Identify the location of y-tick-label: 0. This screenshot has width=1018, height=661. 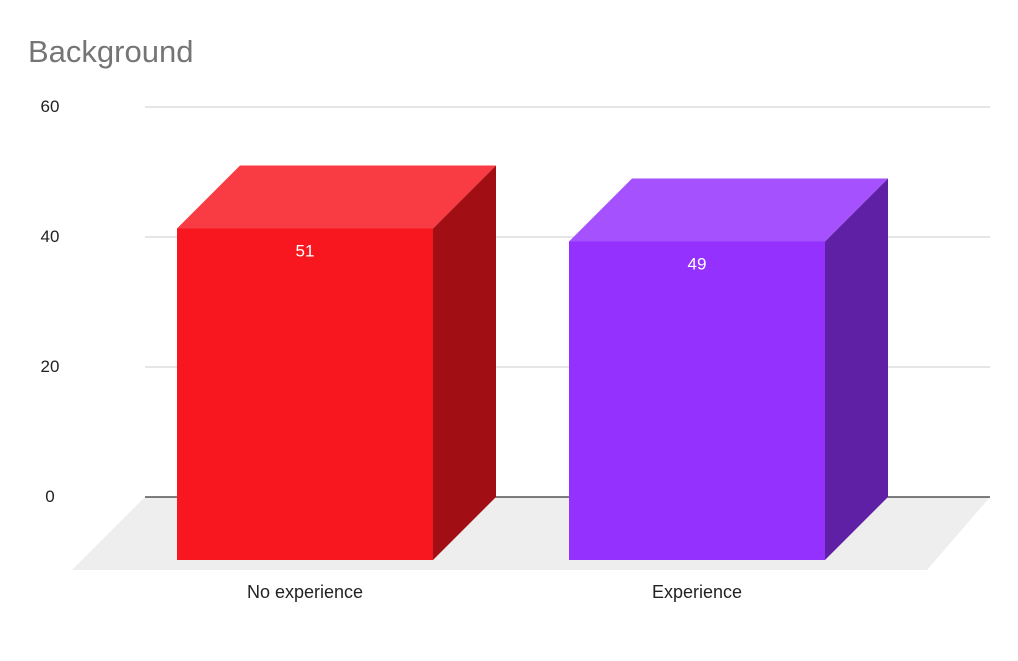
(49, 496).